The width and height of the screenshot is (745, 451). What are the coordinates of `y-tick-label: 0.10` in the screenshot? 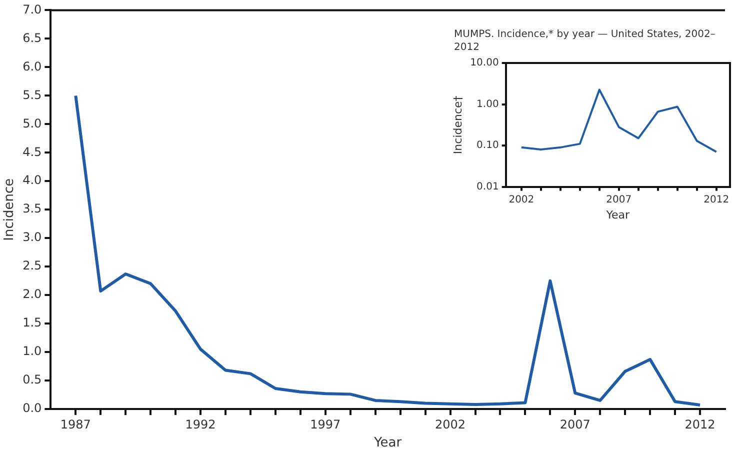 It's located at (487, 146).